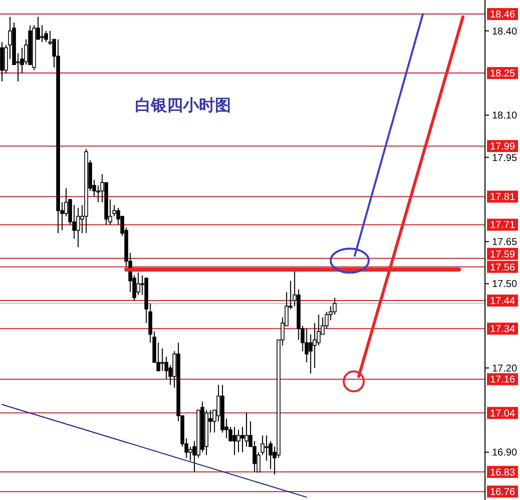 Image resolution: width=520 pixels, height=500 pixels. Describe the element at coordinates (505, 368) in the screenshot. I see `y-tick-label: 17.20` at that location.